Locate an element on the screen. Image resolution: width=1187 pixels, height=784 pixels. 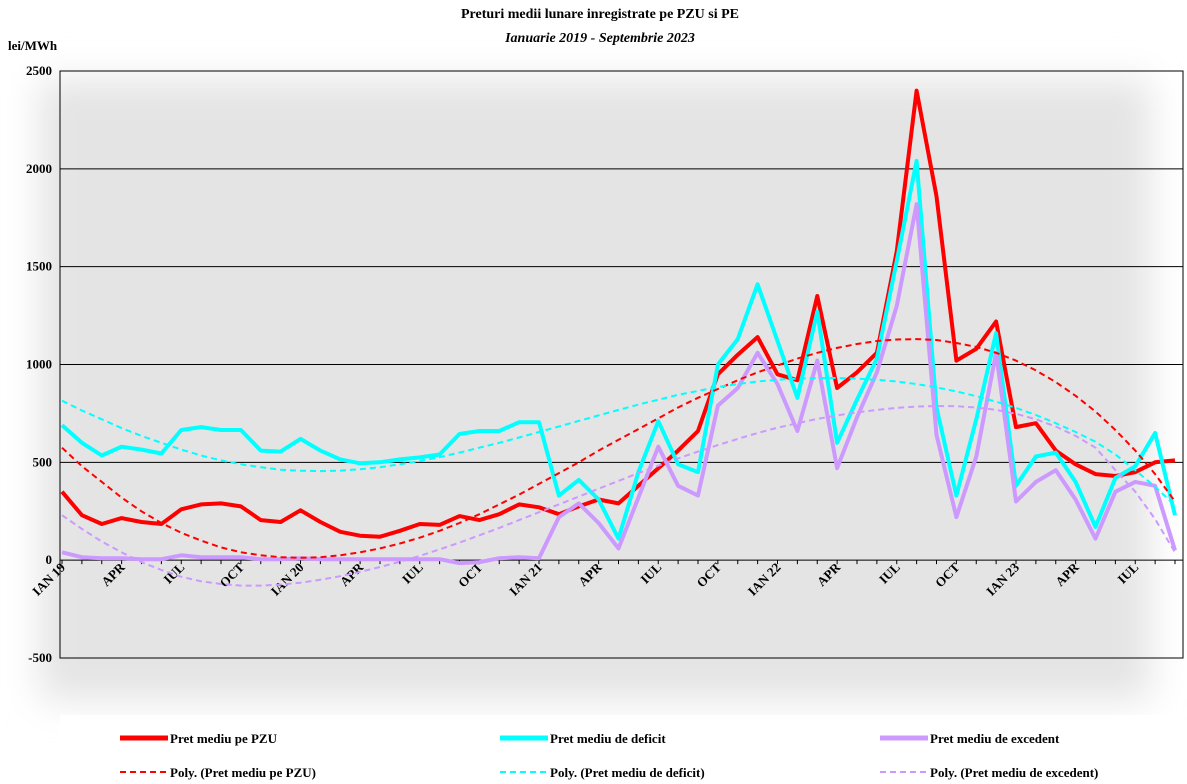
legend-label: Poly. (Pret mediu pe PZU) is located at coordinates (243, 772).